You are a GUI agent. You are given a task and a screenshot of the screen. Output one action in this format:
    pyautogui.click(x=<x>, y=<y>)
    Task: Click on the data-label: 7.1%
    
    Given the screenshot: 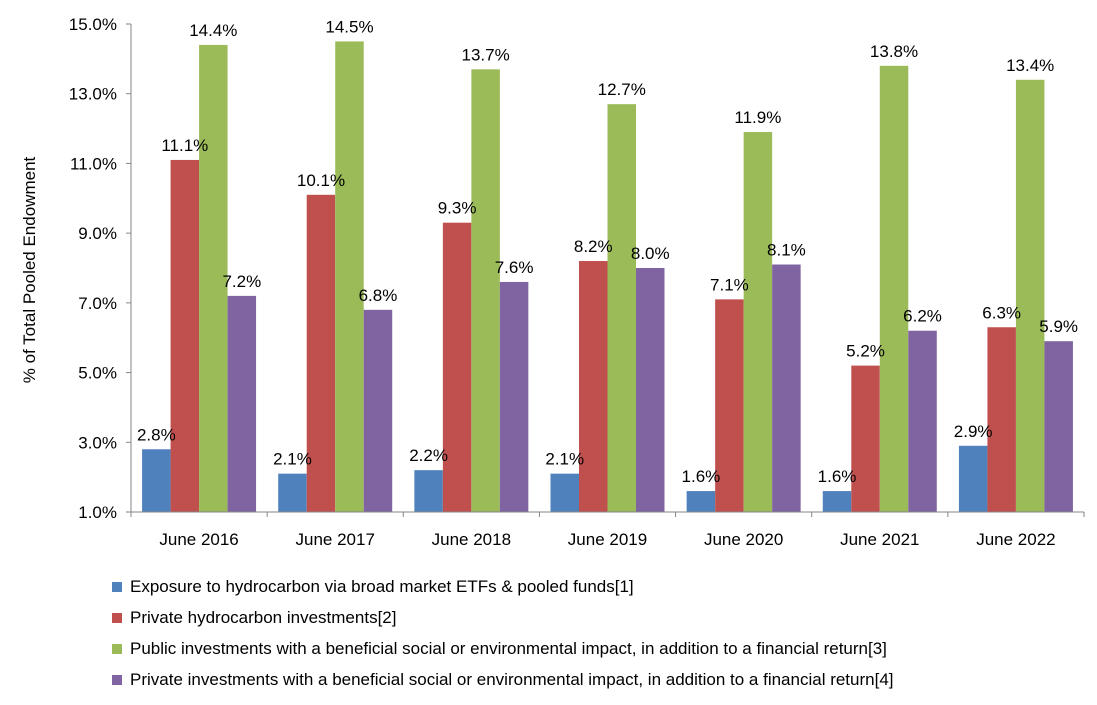 What is the action you would take?
    pyautogui.click(x=729, y=284)
    